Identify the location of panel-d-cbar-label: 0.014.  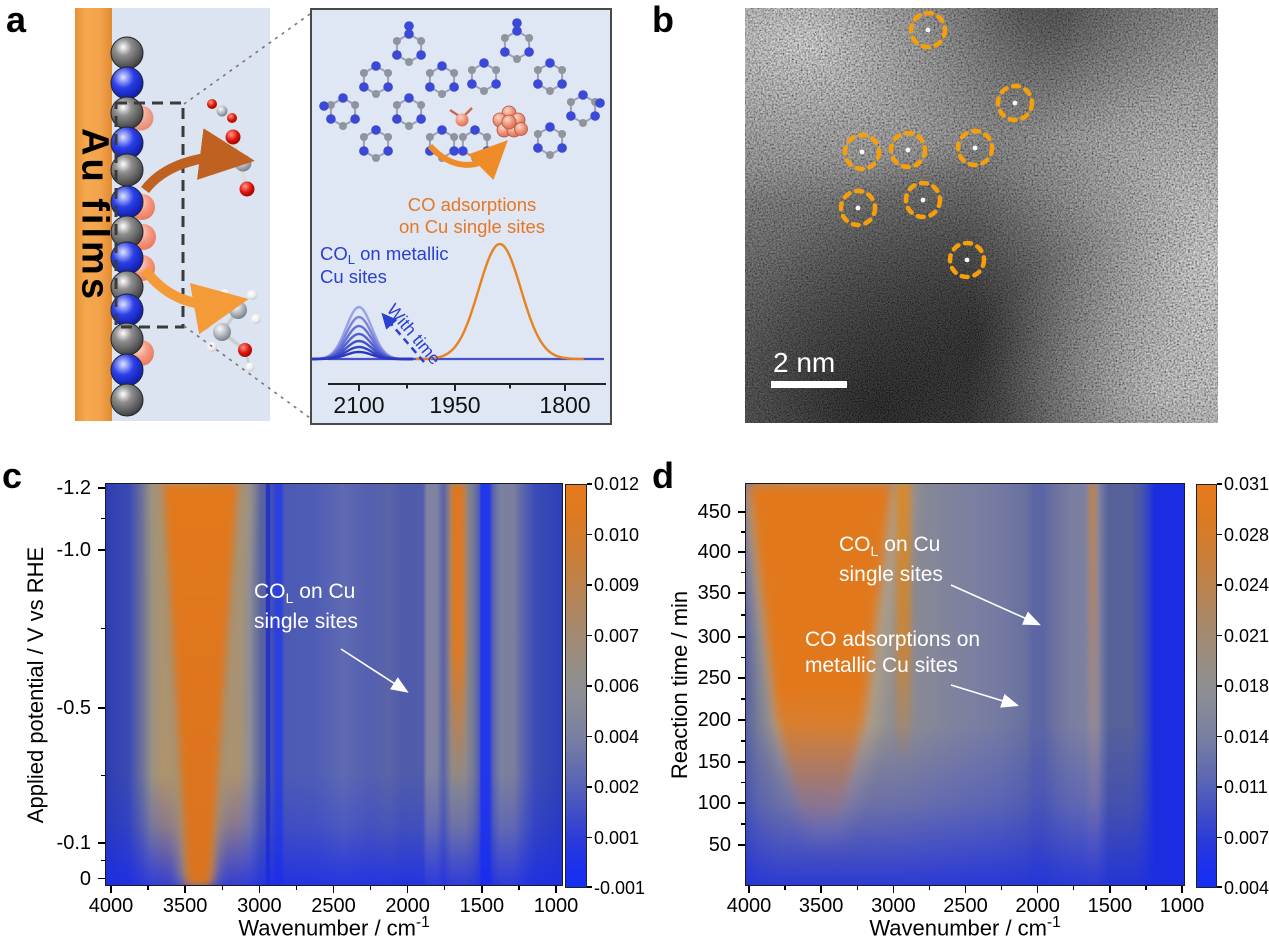
(1246, 736).